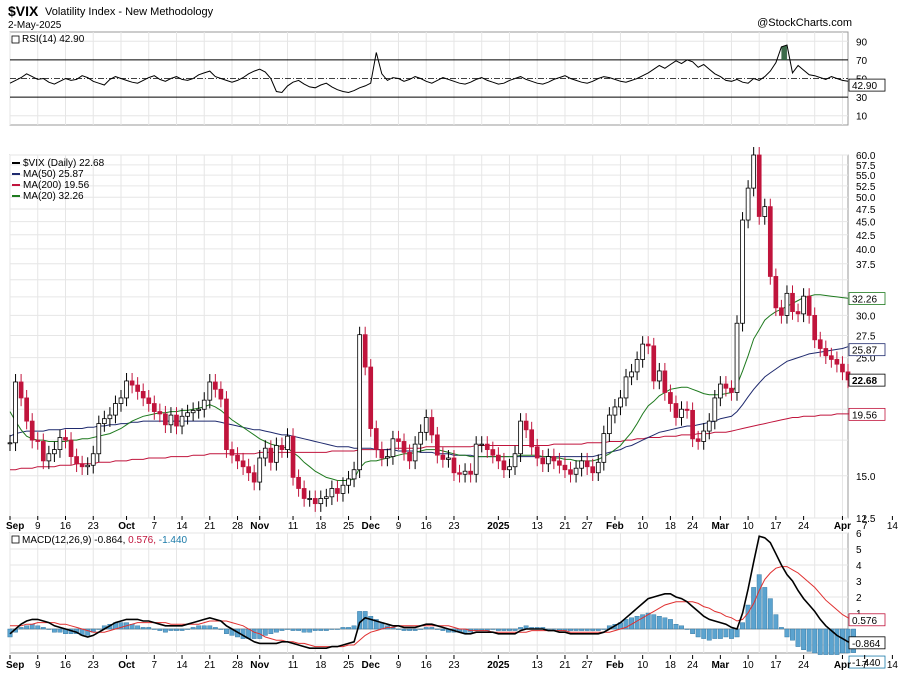  What do you see at coordinates (615, 665) in the screenshot?
I see `x-tick-label: Feb` at bounding box center [615, 665].